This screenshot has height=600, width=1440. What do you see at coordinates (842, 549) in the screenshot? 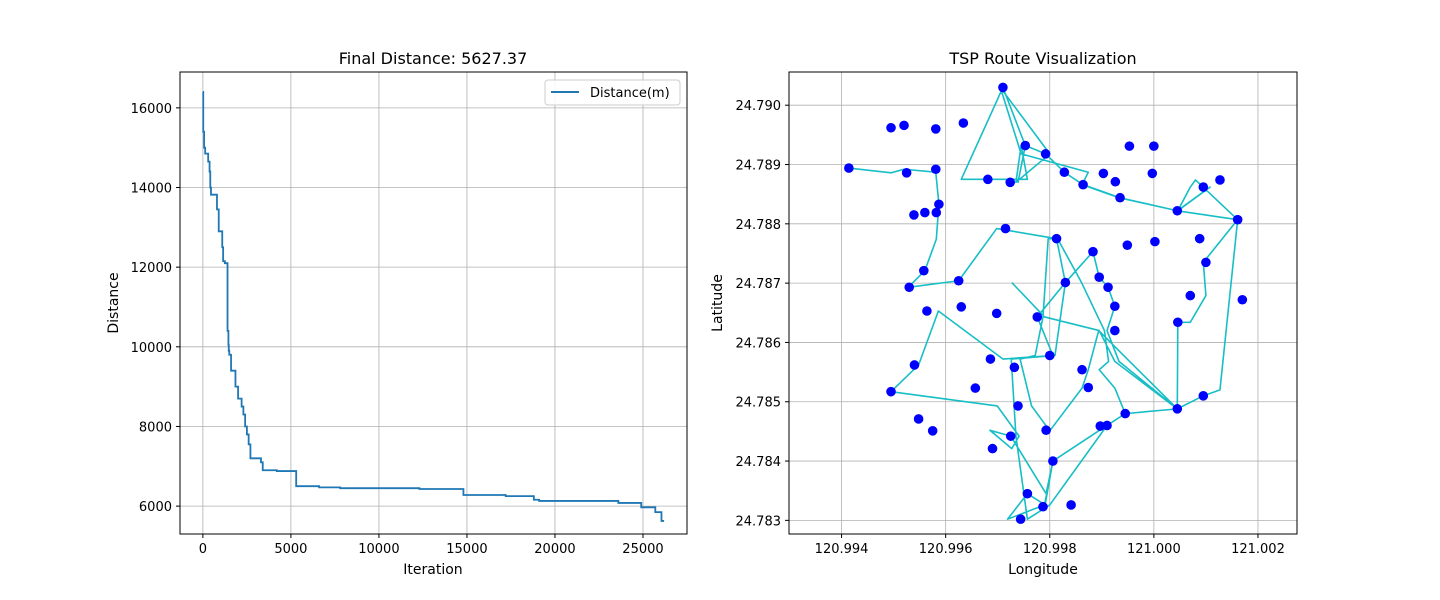
I see `x-tick-label: 120.994` at bounding box center [842, 549].